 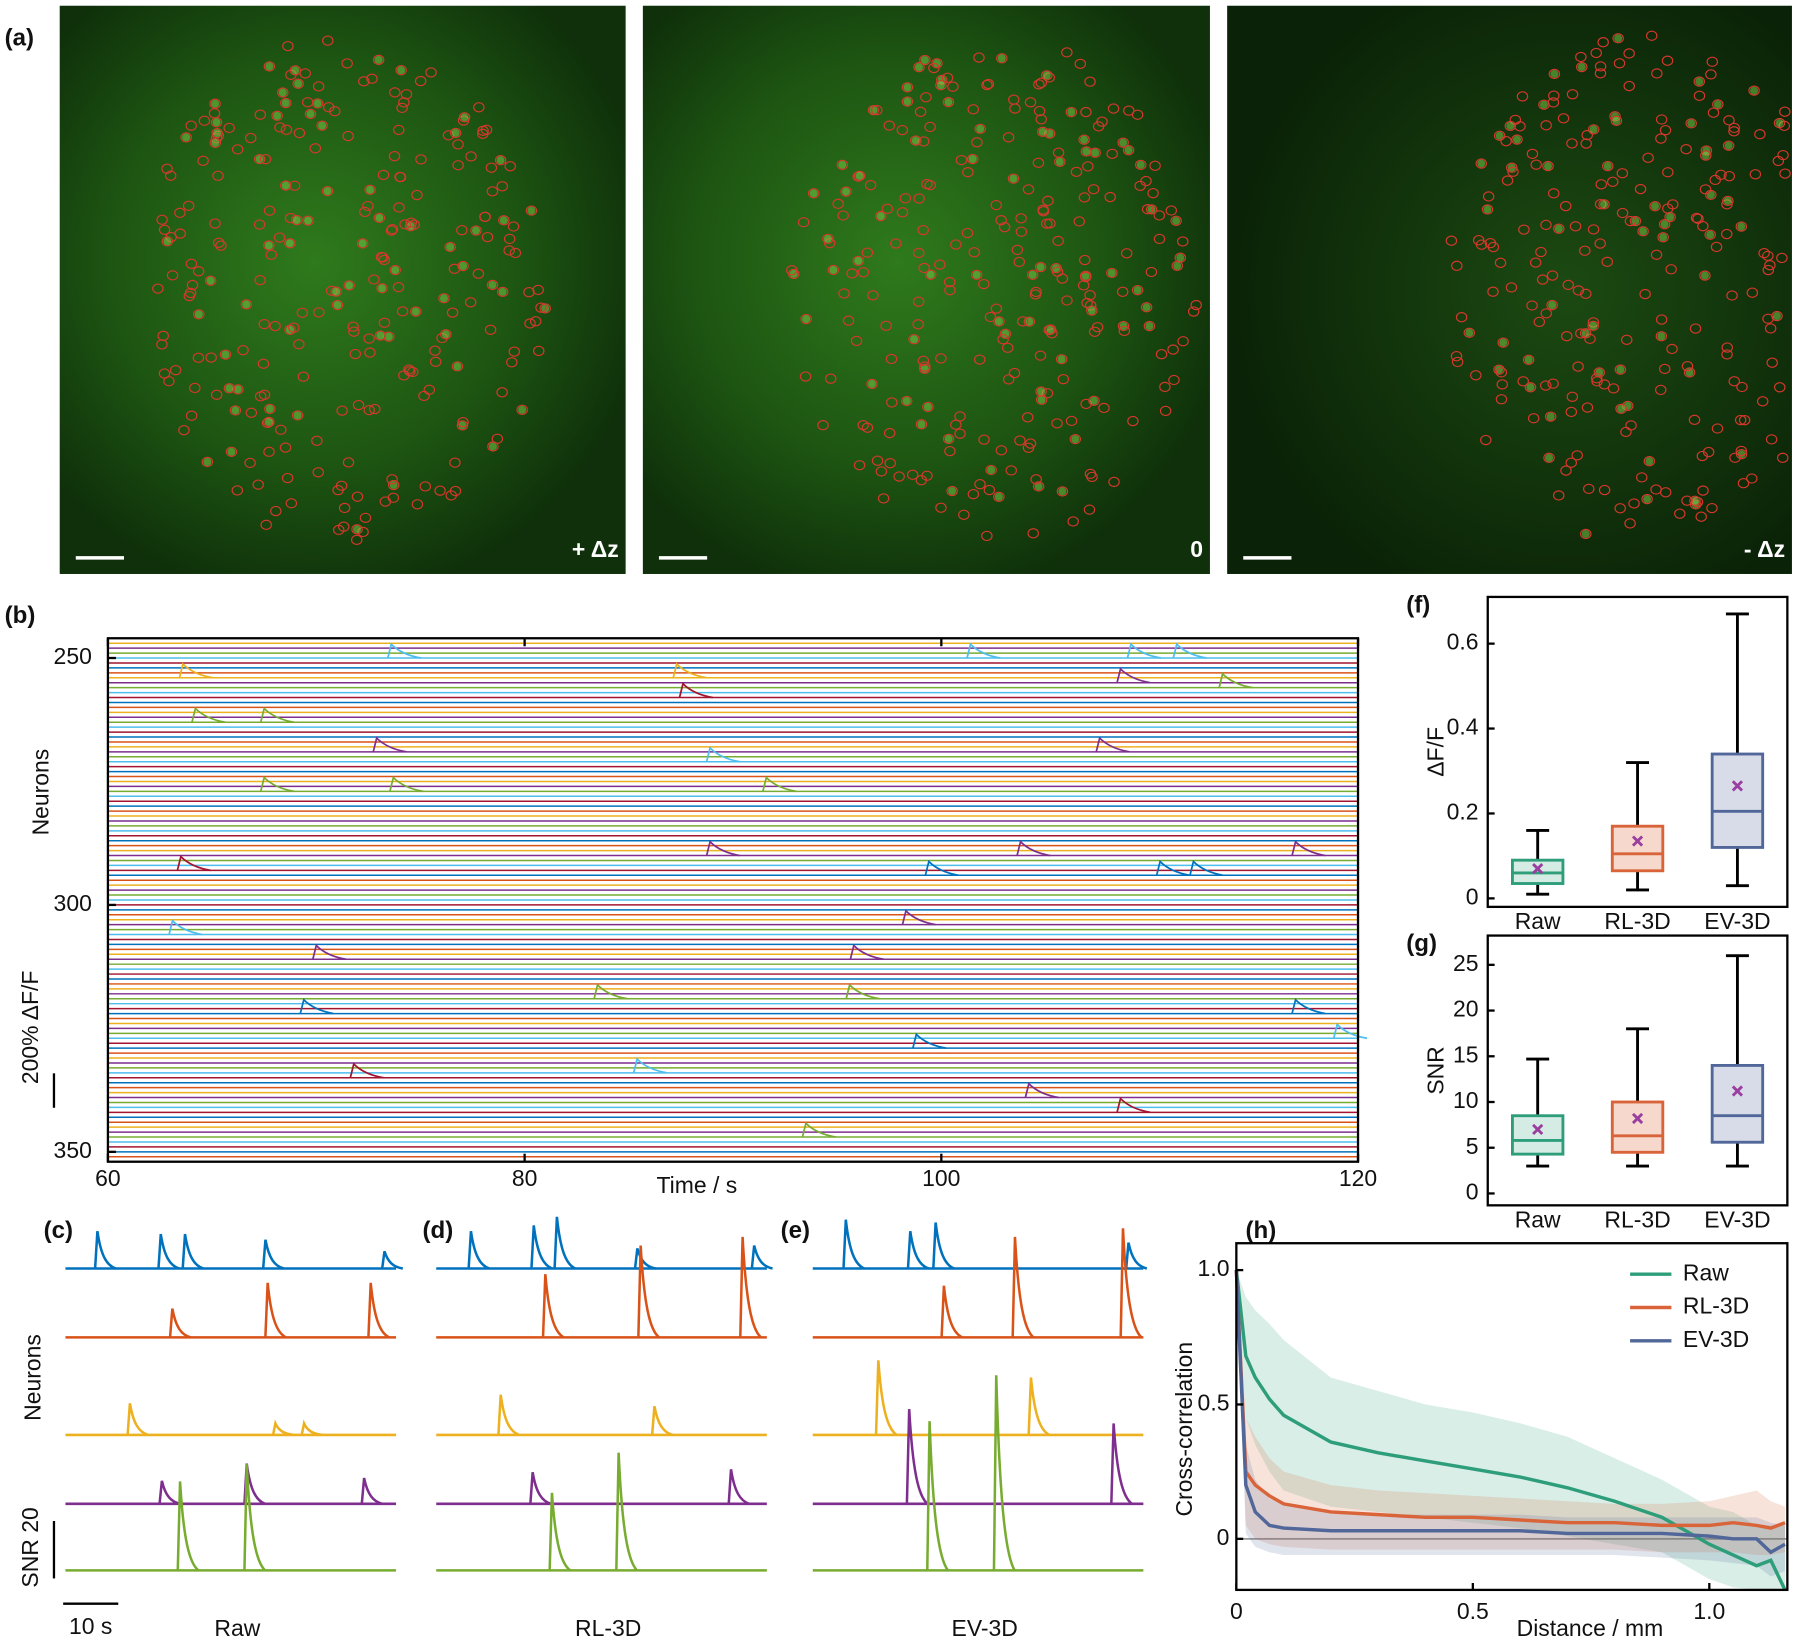 I want to click on x-tick-label: RL-3D, so click(x=1637, y=921).